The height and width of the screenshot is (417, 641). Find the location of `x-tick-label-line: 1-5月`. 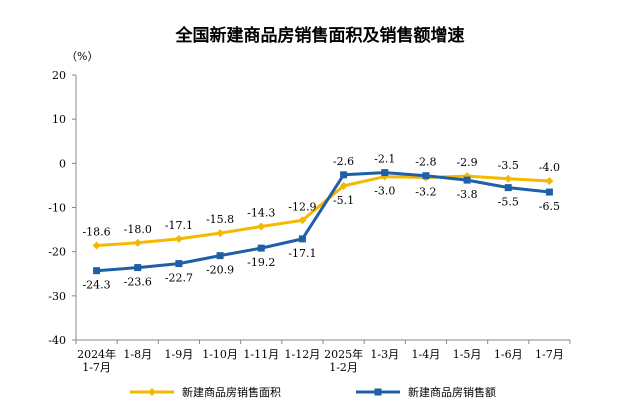

x-tick-label-line: 1-5月 is located at coordinates (467, 354).